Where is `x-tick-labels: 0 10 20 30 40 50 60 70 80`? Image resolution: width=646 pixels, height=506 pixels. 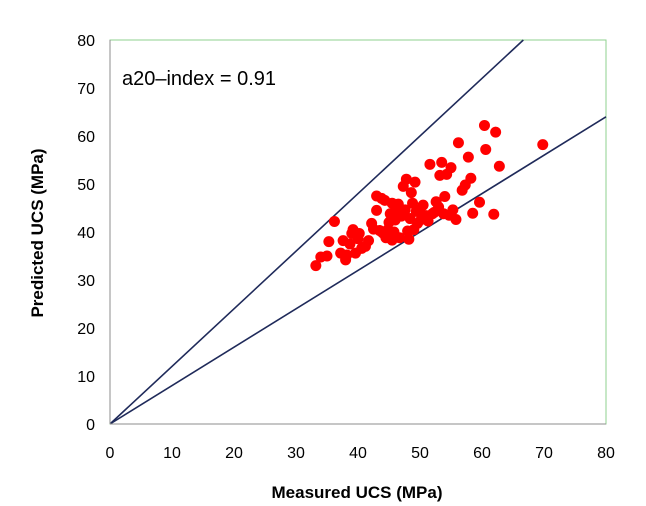
x-tick-labels: 0 10 20 30 40 50 60 70 80 is located at coordinates (360, 453).